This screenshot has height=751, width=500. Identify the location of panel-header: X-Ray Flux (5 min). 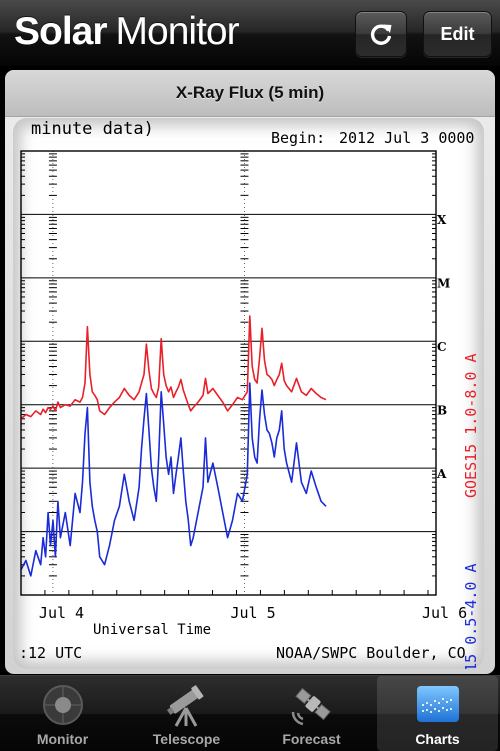
(250, 93).